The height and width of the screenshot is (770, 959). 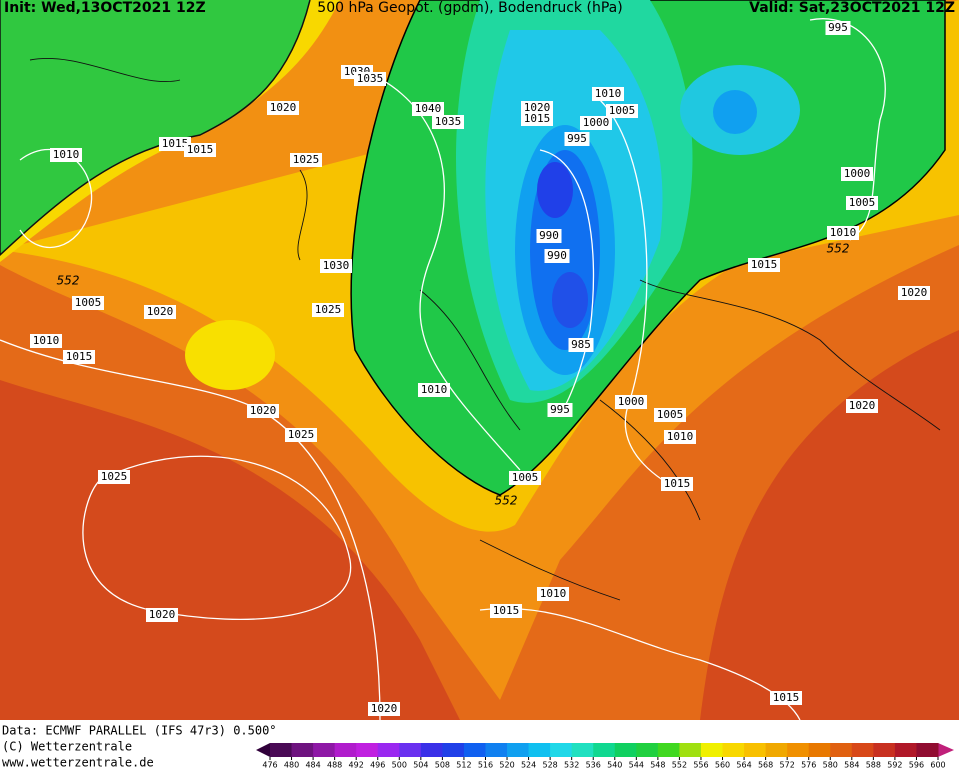 What do you see at coordinates (657, 765) in the screenshot?
I see `colorbar-label: 548` at bounding box center [657, 765].